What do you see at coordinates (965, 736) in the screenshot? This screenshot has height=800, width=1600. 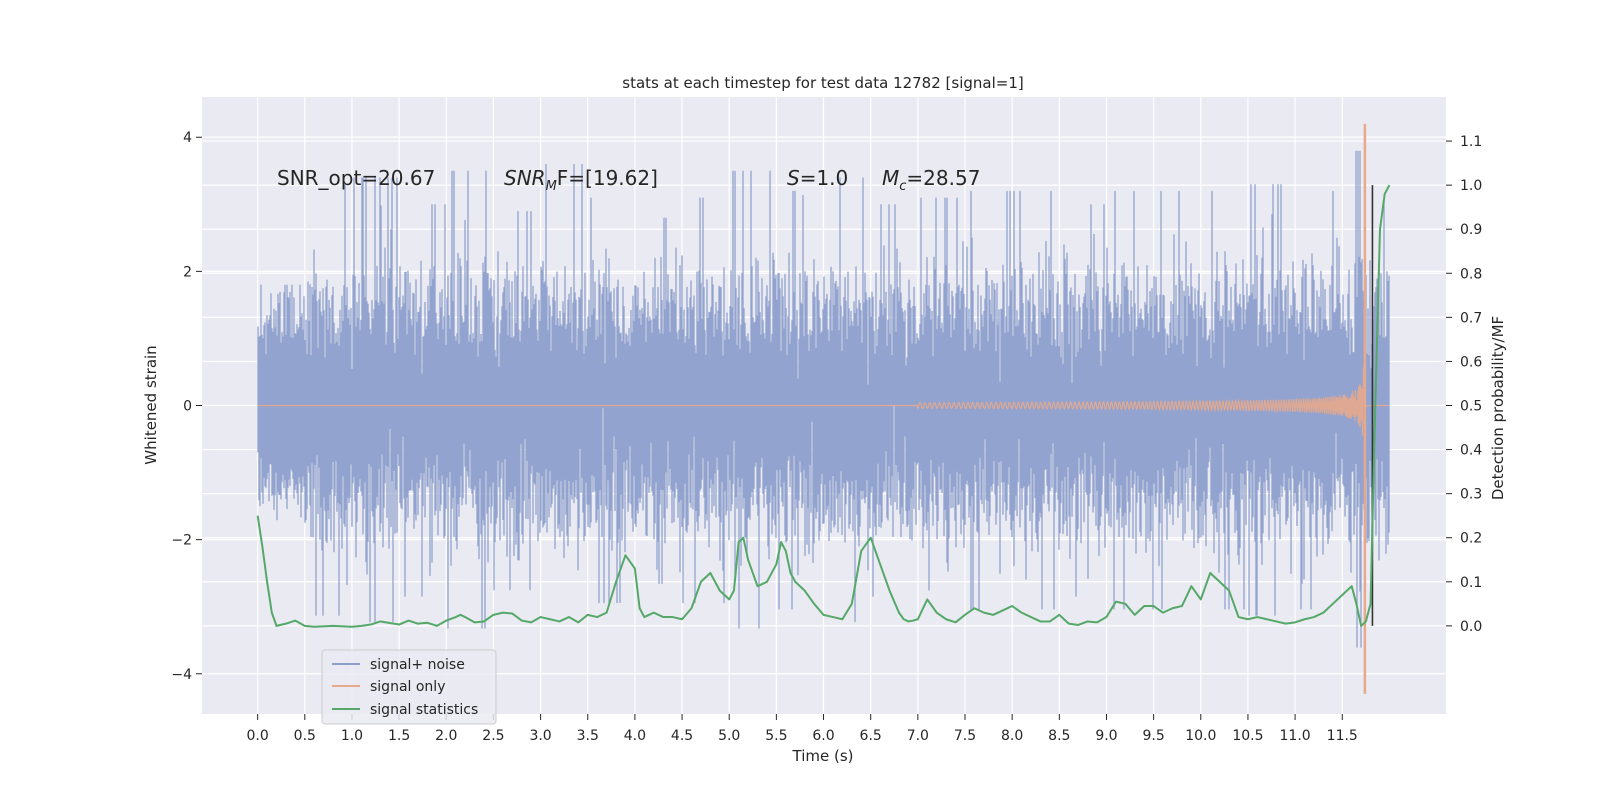 I see `x-tick-label: 7.5` at bounding box center [965, 736].